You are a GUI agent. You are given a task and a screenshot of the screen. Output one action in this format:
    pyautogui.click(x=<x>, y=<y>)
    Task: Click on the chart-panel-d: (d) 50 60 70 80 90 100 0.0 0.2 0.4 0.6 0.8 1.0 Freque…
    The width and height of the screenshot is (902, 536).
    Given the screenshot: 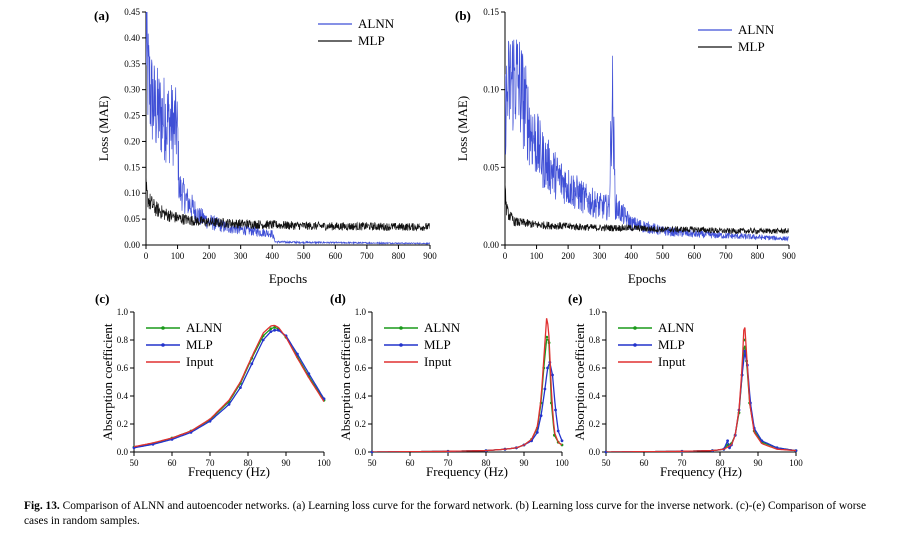 What is the action you would take?
    pyautogui.click(x=449, y=385)
    